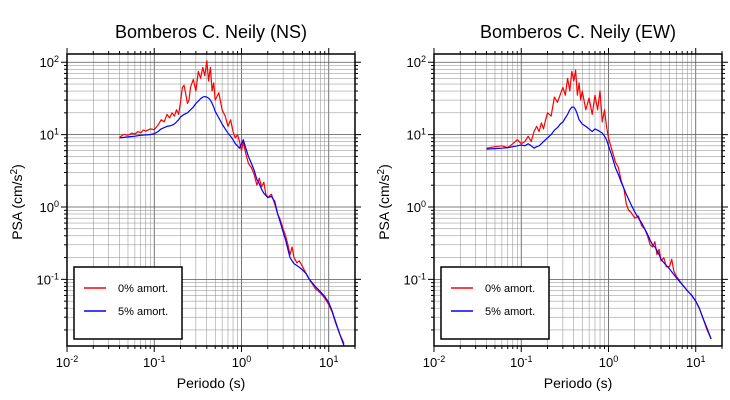 This screenshot has height=400, width=730. I want to click on chart-title: Bomberos C. Neily (EW), so click(578, 32).